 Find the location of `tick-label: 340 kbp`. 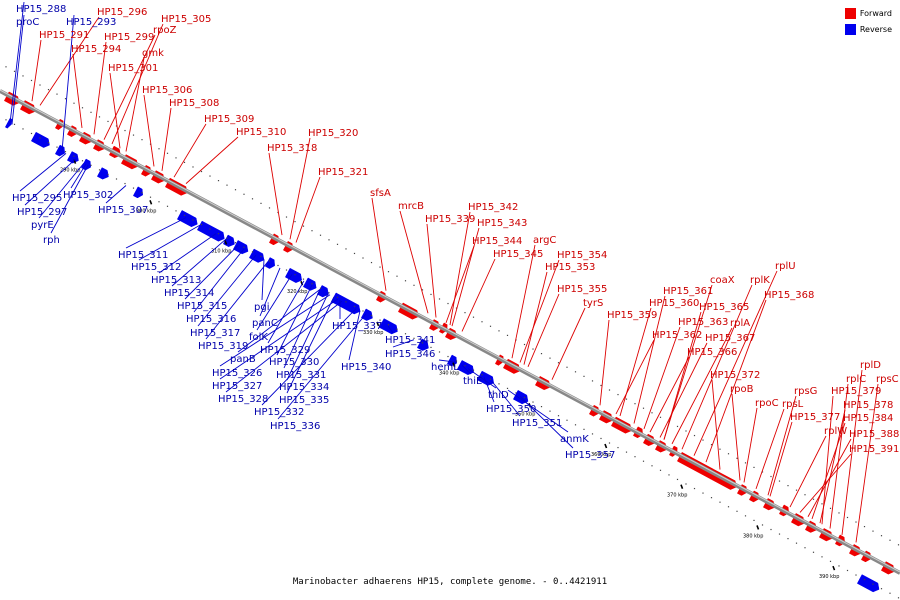

tick-label: 340 kbp is located at coordinates (449, 374).